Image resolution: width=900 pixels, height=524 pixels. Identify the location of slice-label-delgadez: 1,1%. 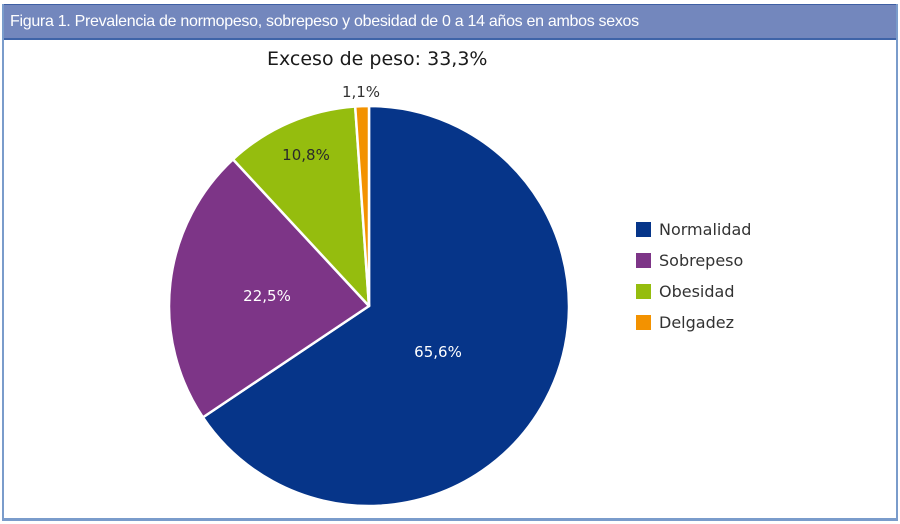
(361, 92).